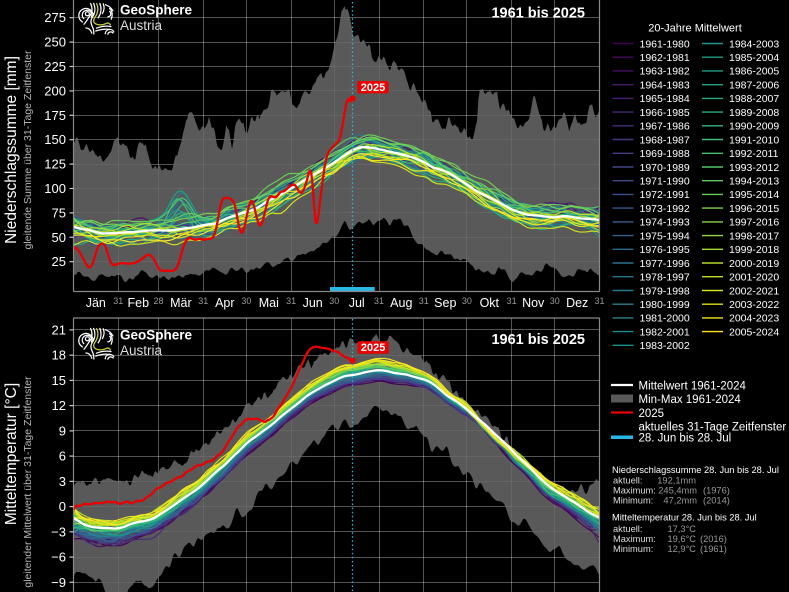 The height and width of the screenshot is (592, 789). I want to click on svg-text: 1992-2011, so click(754, 154).